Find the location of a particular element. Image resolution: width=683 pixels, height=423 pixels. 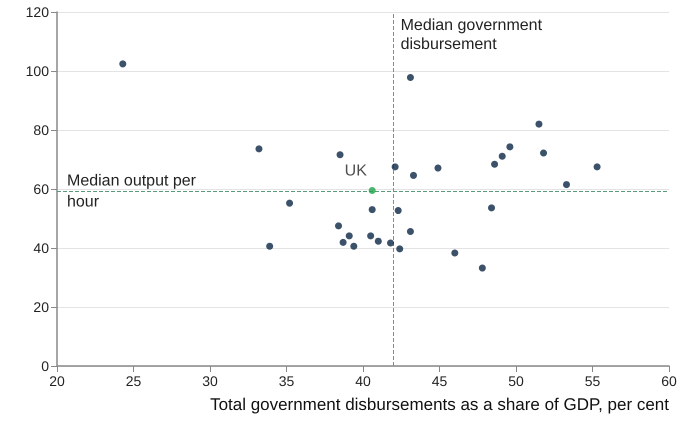

y-tick-label: 0 is located at coordinates (45, 366).